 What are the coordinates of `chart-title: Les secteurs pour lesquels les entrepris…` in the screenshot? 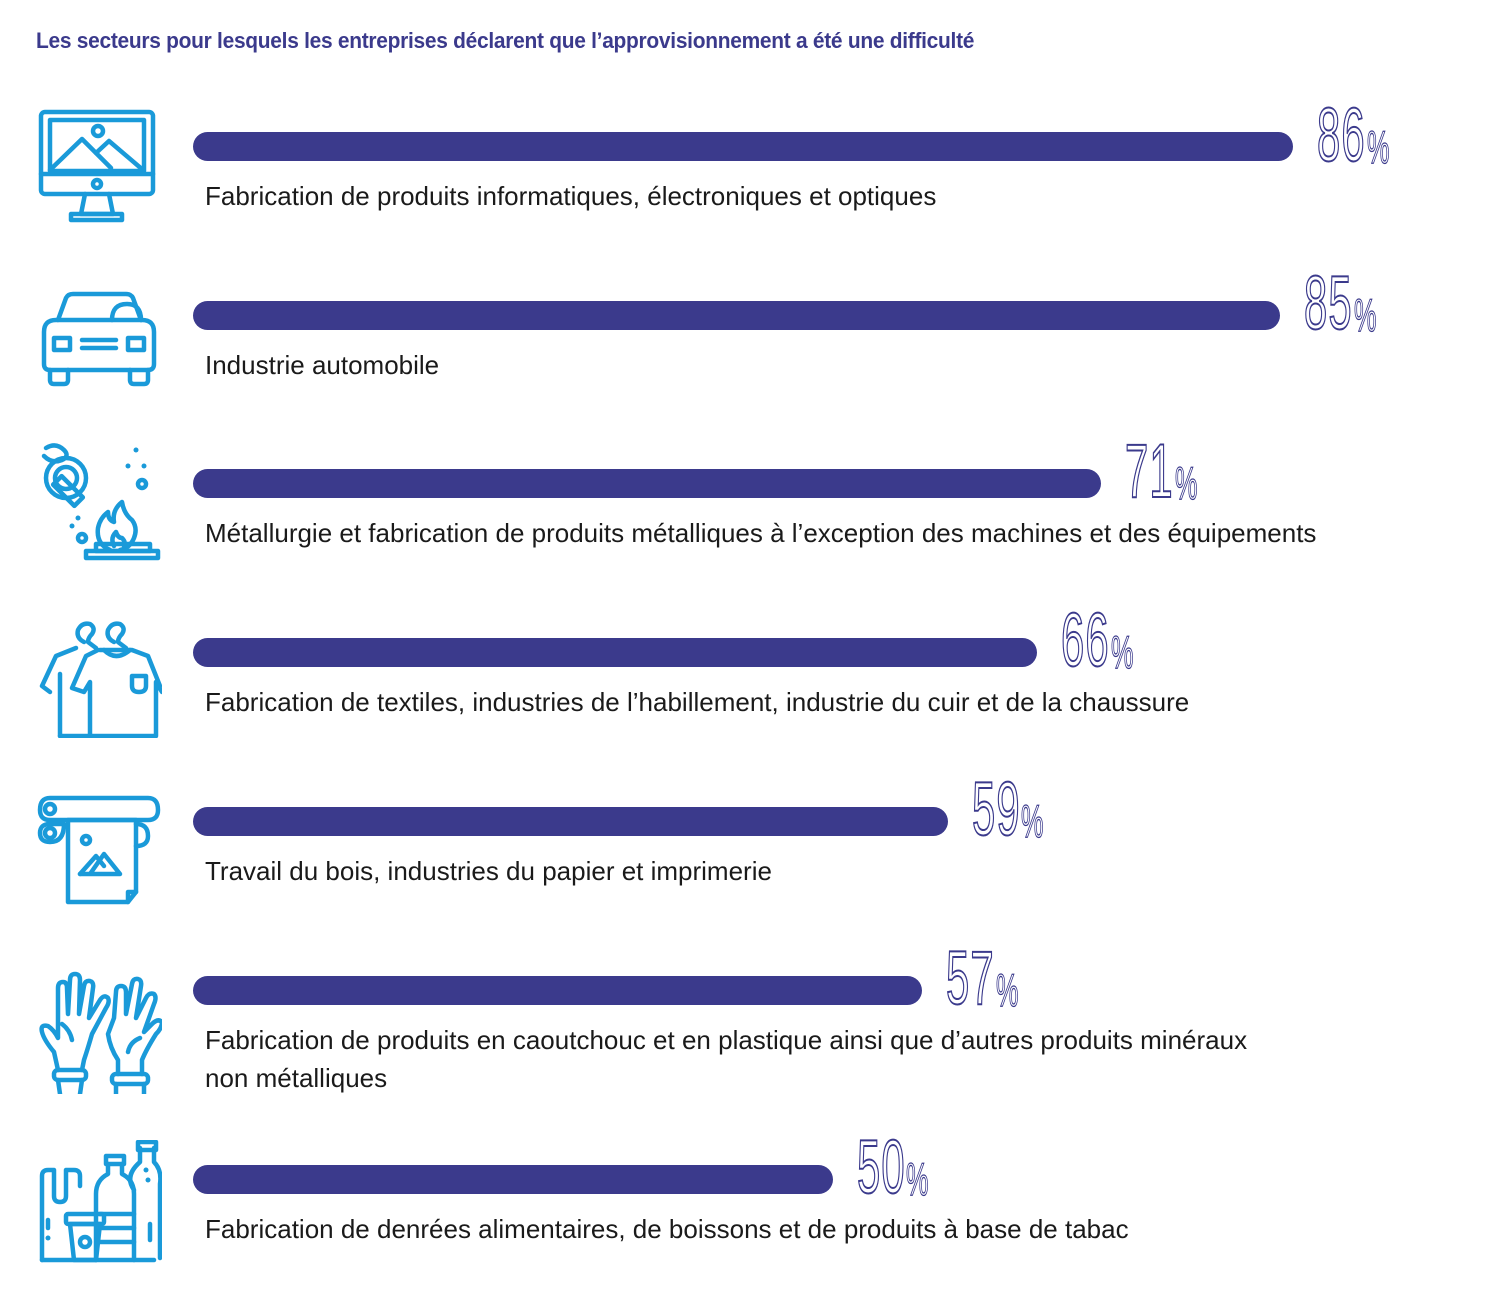 It's located at (505, 40).